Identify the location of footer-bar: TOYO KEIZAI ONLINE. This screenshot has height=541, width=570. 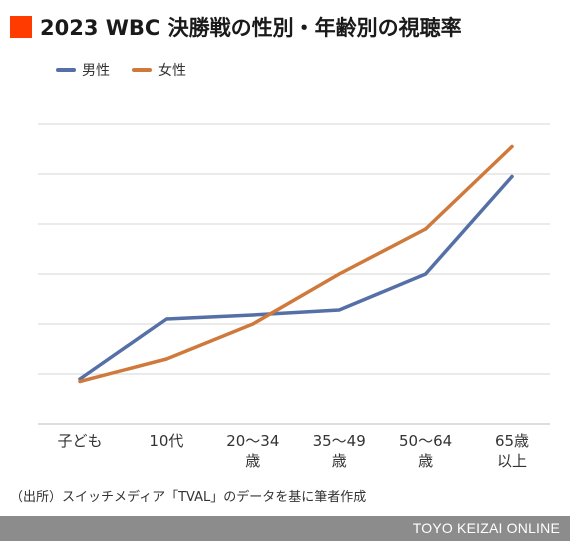
(285, 528).